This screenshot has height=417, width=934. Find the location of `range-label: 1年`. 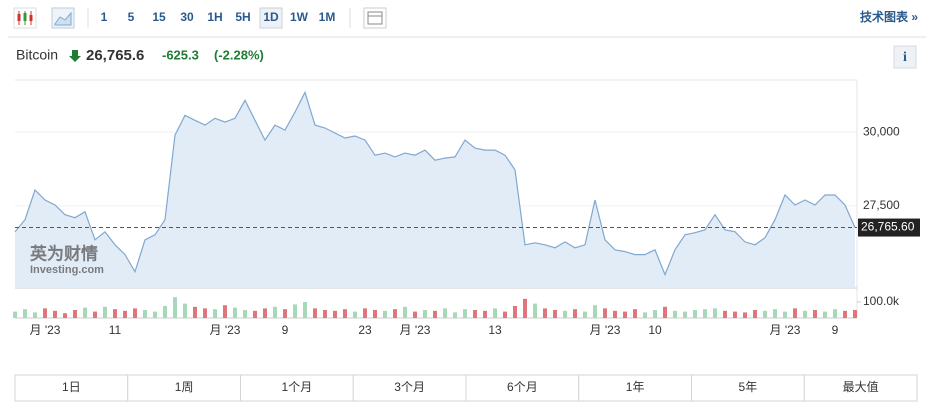

range-label: 1年 is located at coordinates (635, 387).